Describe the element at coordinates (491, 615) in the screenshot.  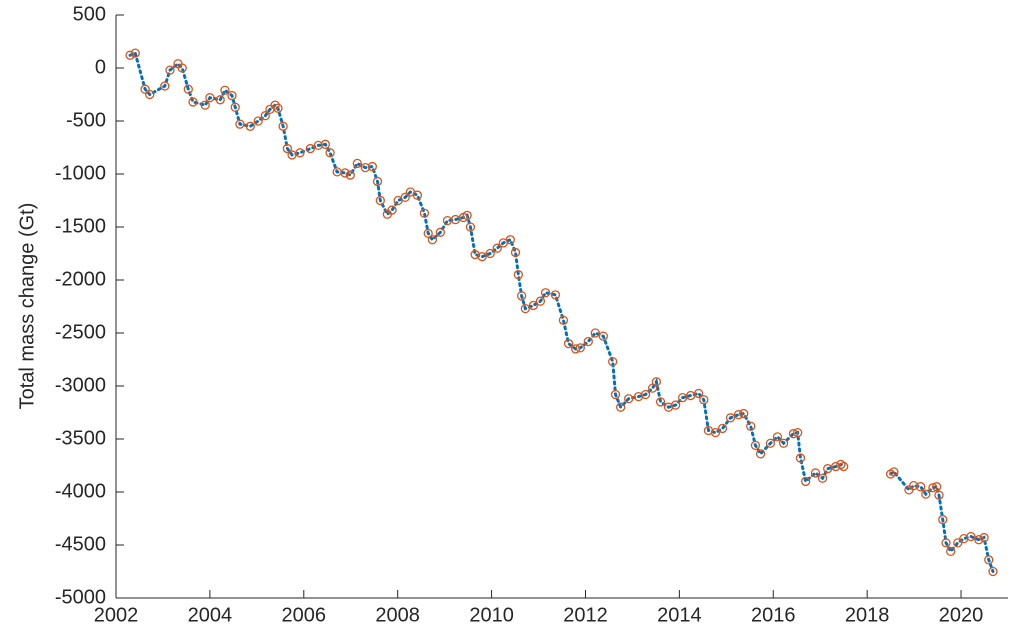
I see `x-tick-label: 2010` at that location.